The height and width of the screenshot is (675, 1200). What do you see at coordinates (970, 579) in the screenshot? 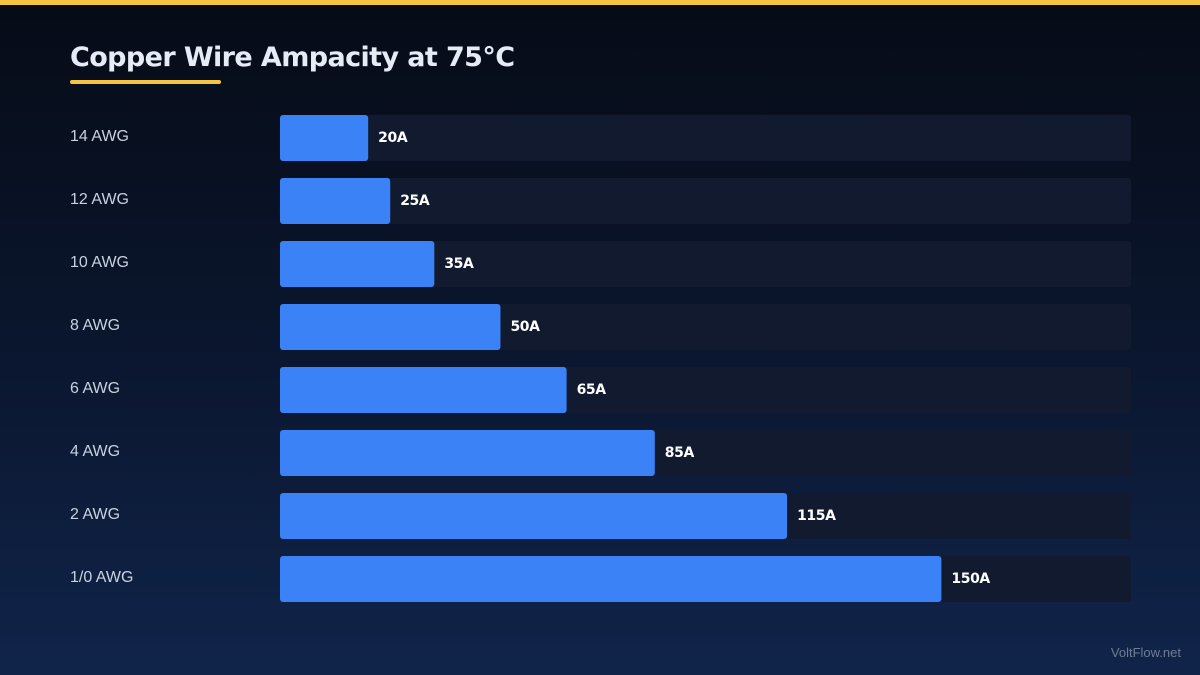
I see `value-label: 150A` at bounding box center [970, 579].